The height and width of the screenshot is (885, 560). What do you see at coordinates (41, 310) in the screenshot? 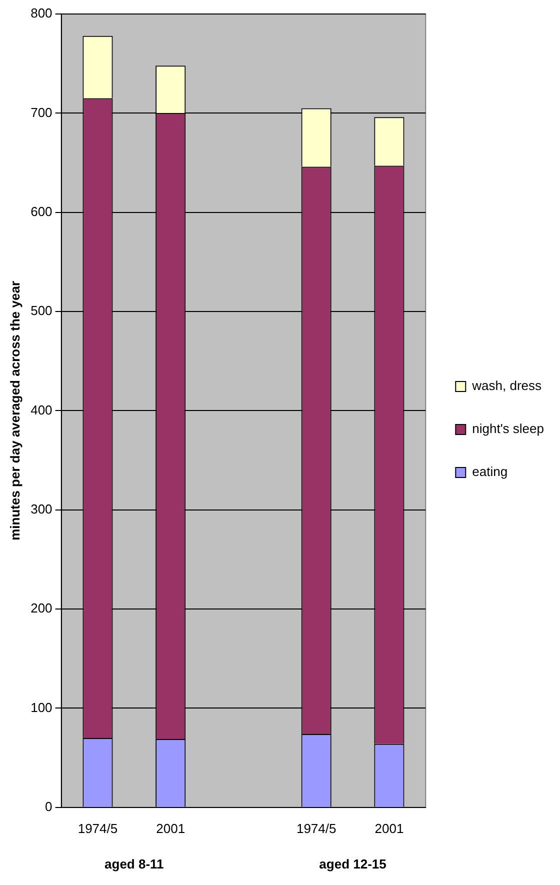
I see `y-tick-label: 500` at bounding box center [41, 310].